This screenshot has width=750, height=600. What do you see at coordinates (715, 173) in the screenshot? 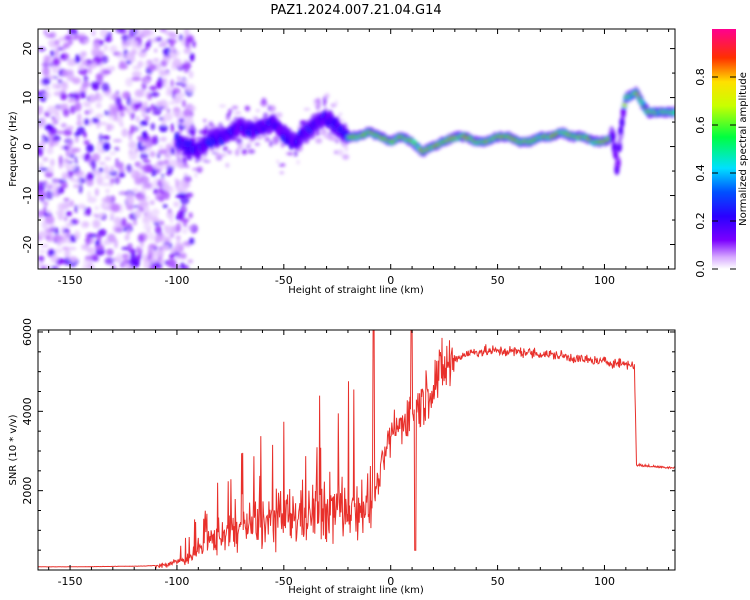
I see `colorbar-ticks: 0.0 0.2 0.4 0.6 0.8` at bounding box center [715, 173].